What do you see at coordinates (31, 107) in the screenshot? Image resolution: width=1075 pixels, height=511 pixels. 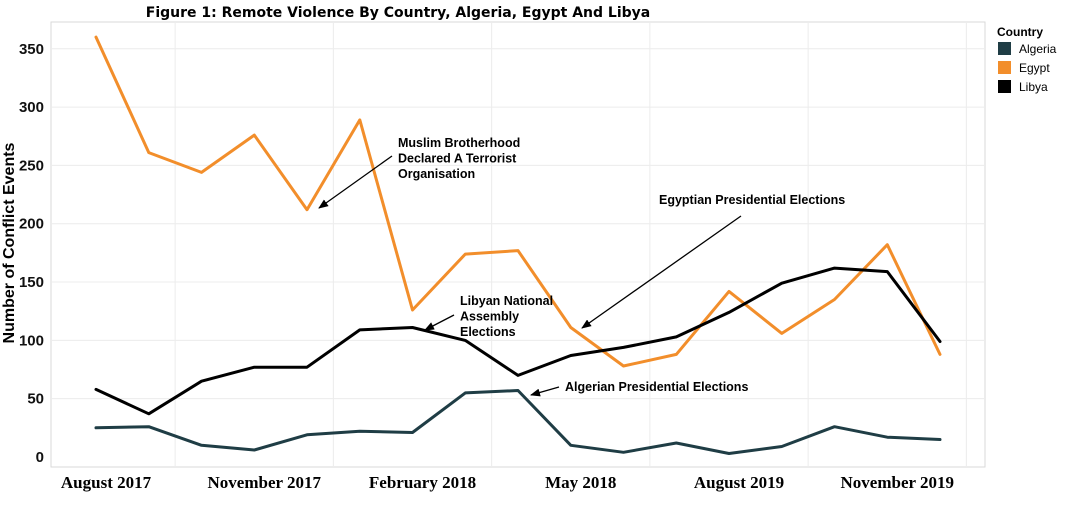 I see `y-tick-label-300: 300` at bounding box center [31, 107].